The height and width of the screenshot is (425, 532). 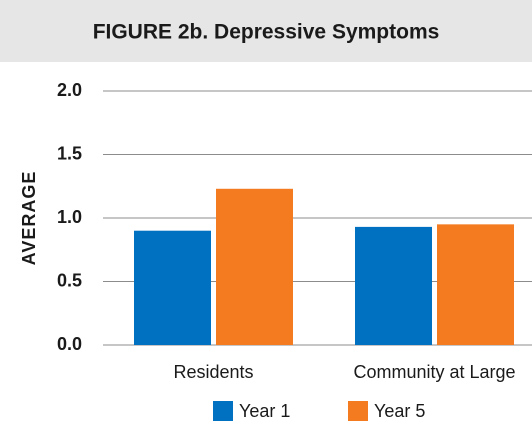 What do you see at coordinates (434, 372) in the screenshot?
I see `x-tick-label: Community at Large` at bounding box center [434, 372].